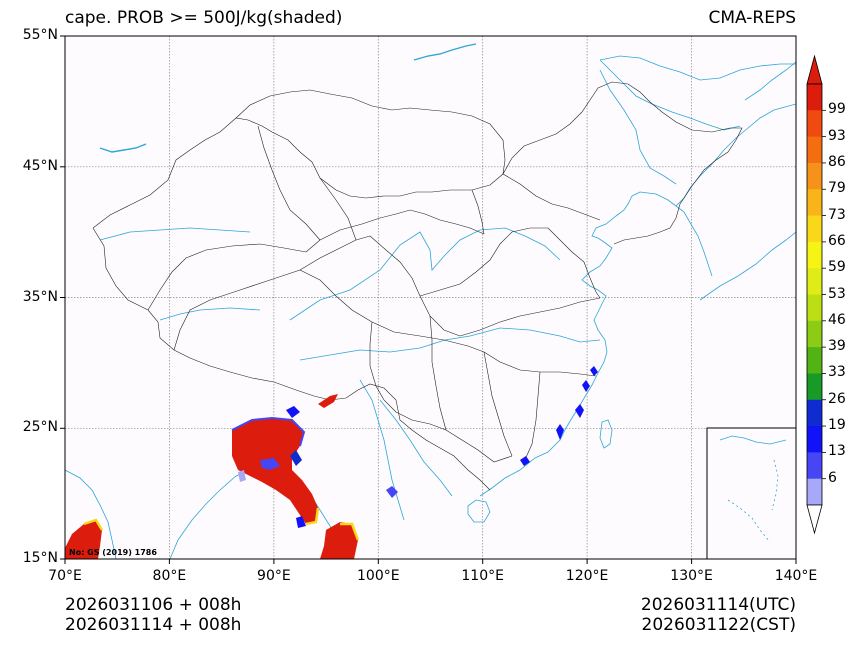 The image size is (860, 647). What do you see at coordinates (691, 576) in the screenshot?
I see `lon-label-130: 130°E` at bounding box center [691, 576].